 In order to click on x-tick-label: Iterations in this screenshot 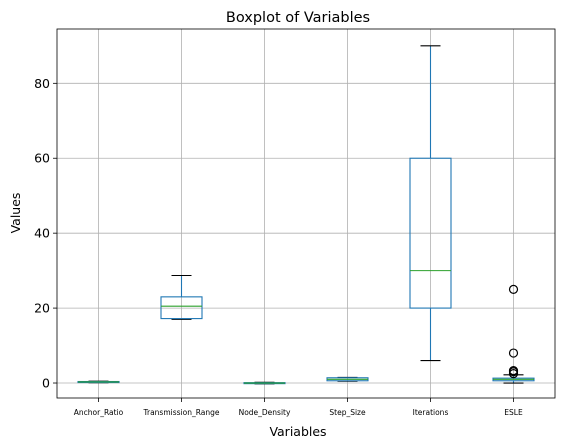, I will do `click(431, 412)`.